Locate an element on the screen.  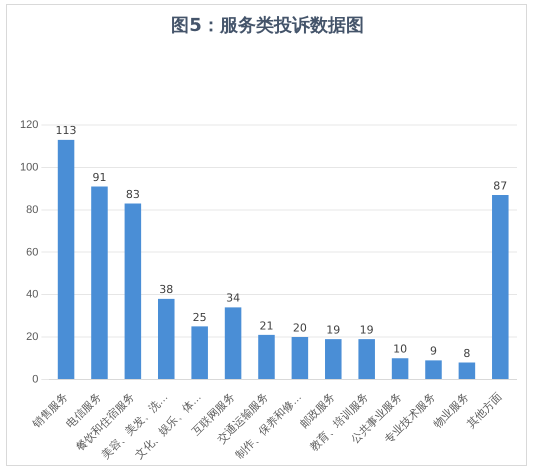
y-tick-label: 20 is located at coordinates (32, 337).